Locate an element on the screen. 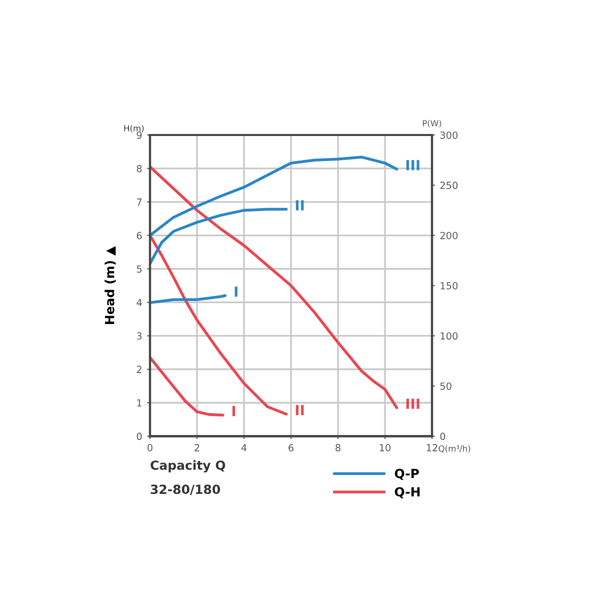 The image size is (600, 600). x-tick-label: 4 is located at coordinates (244, 448).